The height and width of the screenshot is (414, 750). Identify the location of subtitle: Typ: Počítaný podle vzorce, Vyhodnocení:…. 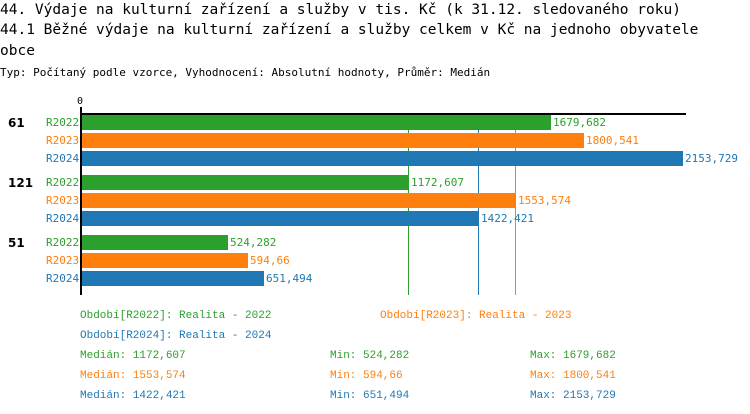
(245, 72).